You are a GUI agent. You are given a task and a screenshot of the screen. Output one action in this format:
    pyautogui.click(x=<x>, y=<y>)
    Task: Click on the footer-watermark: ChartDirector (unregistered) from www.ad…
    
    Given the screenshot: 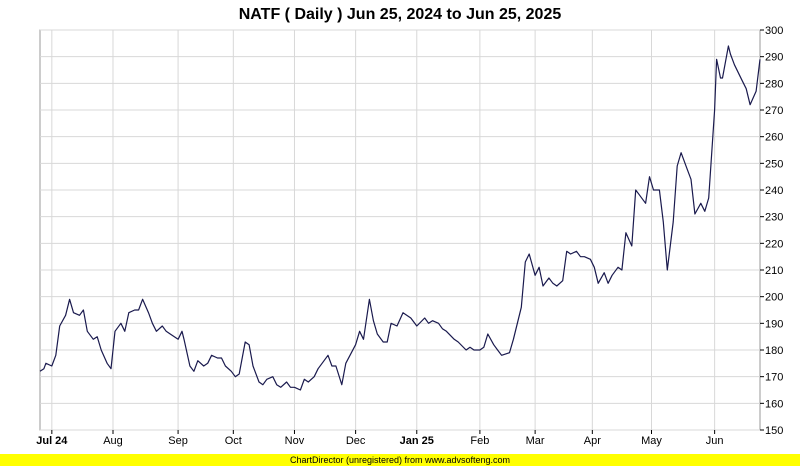 What is the action you would take?
    pyautogui.click(x=400, y=460)
    